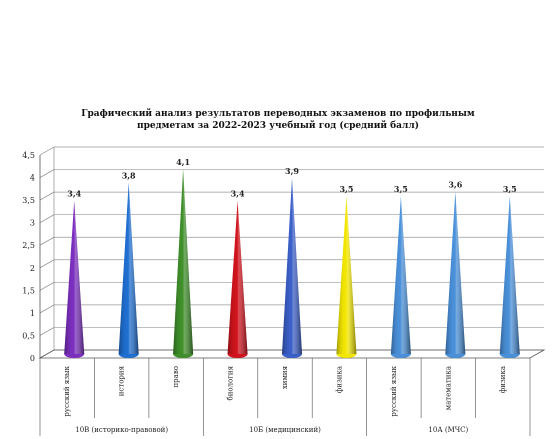 The width and height of the screenshot is (556, 439). Describe the element at coordinates (183, 162) in the screenshot. I see `data-label: 4,1` at that location.